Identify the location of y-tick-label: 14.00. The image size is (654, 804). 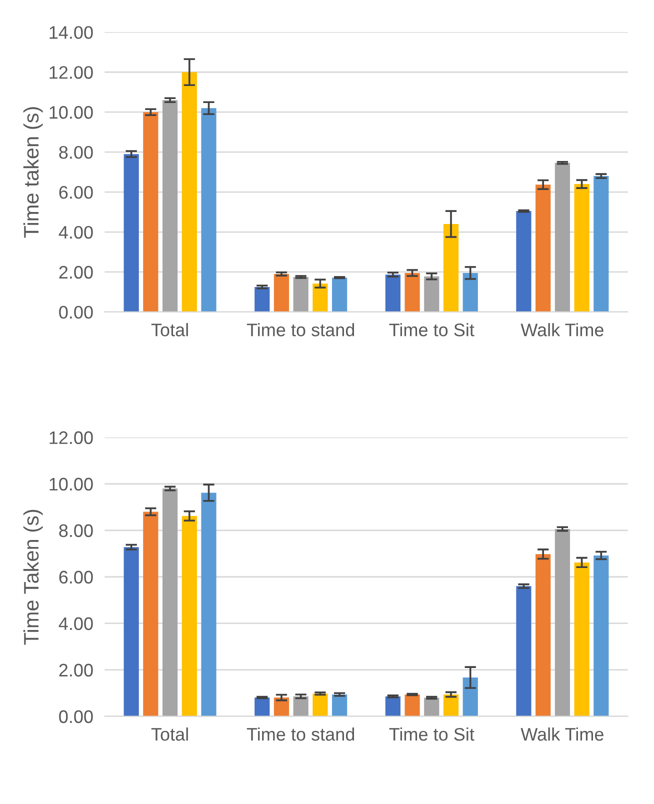
(71, 32).